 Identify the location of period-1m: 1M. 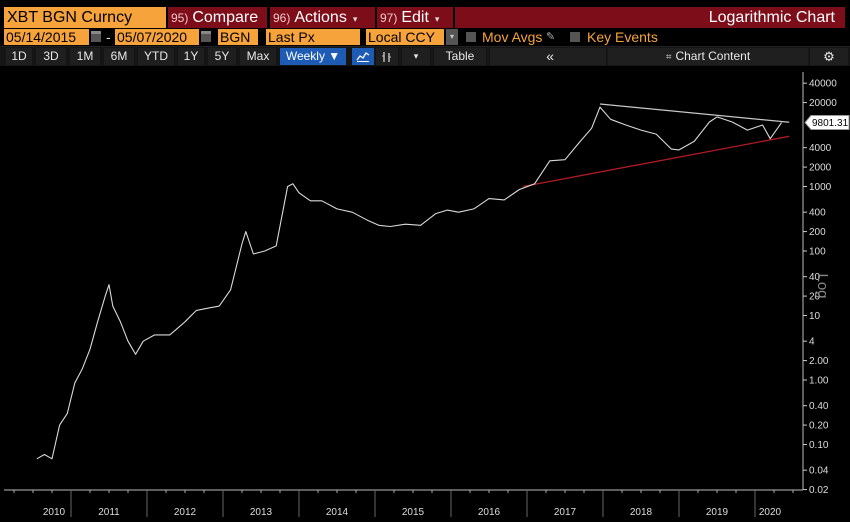
(85, 56).